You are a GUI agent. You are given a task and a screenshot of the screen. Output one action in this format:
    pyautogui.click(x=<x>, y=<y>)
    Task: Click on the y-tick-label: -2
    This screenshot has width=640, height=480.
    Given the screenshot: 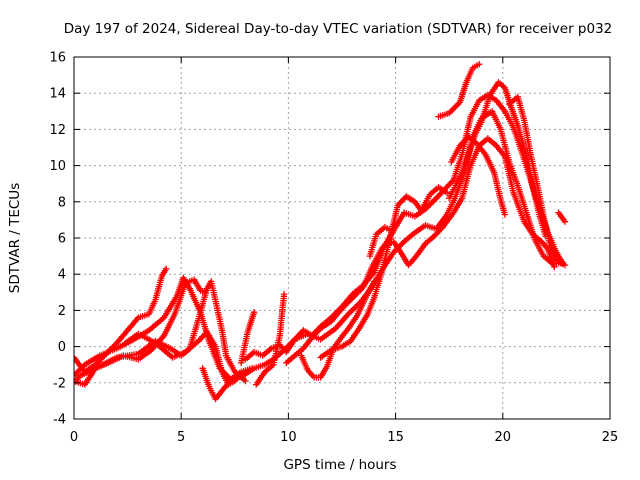 What is the action you would take?
    pyautogui.click(x=59, y=383)
    